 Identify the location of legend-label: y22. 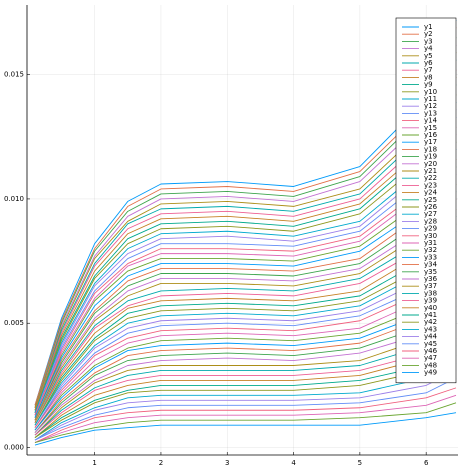
(430, 178).